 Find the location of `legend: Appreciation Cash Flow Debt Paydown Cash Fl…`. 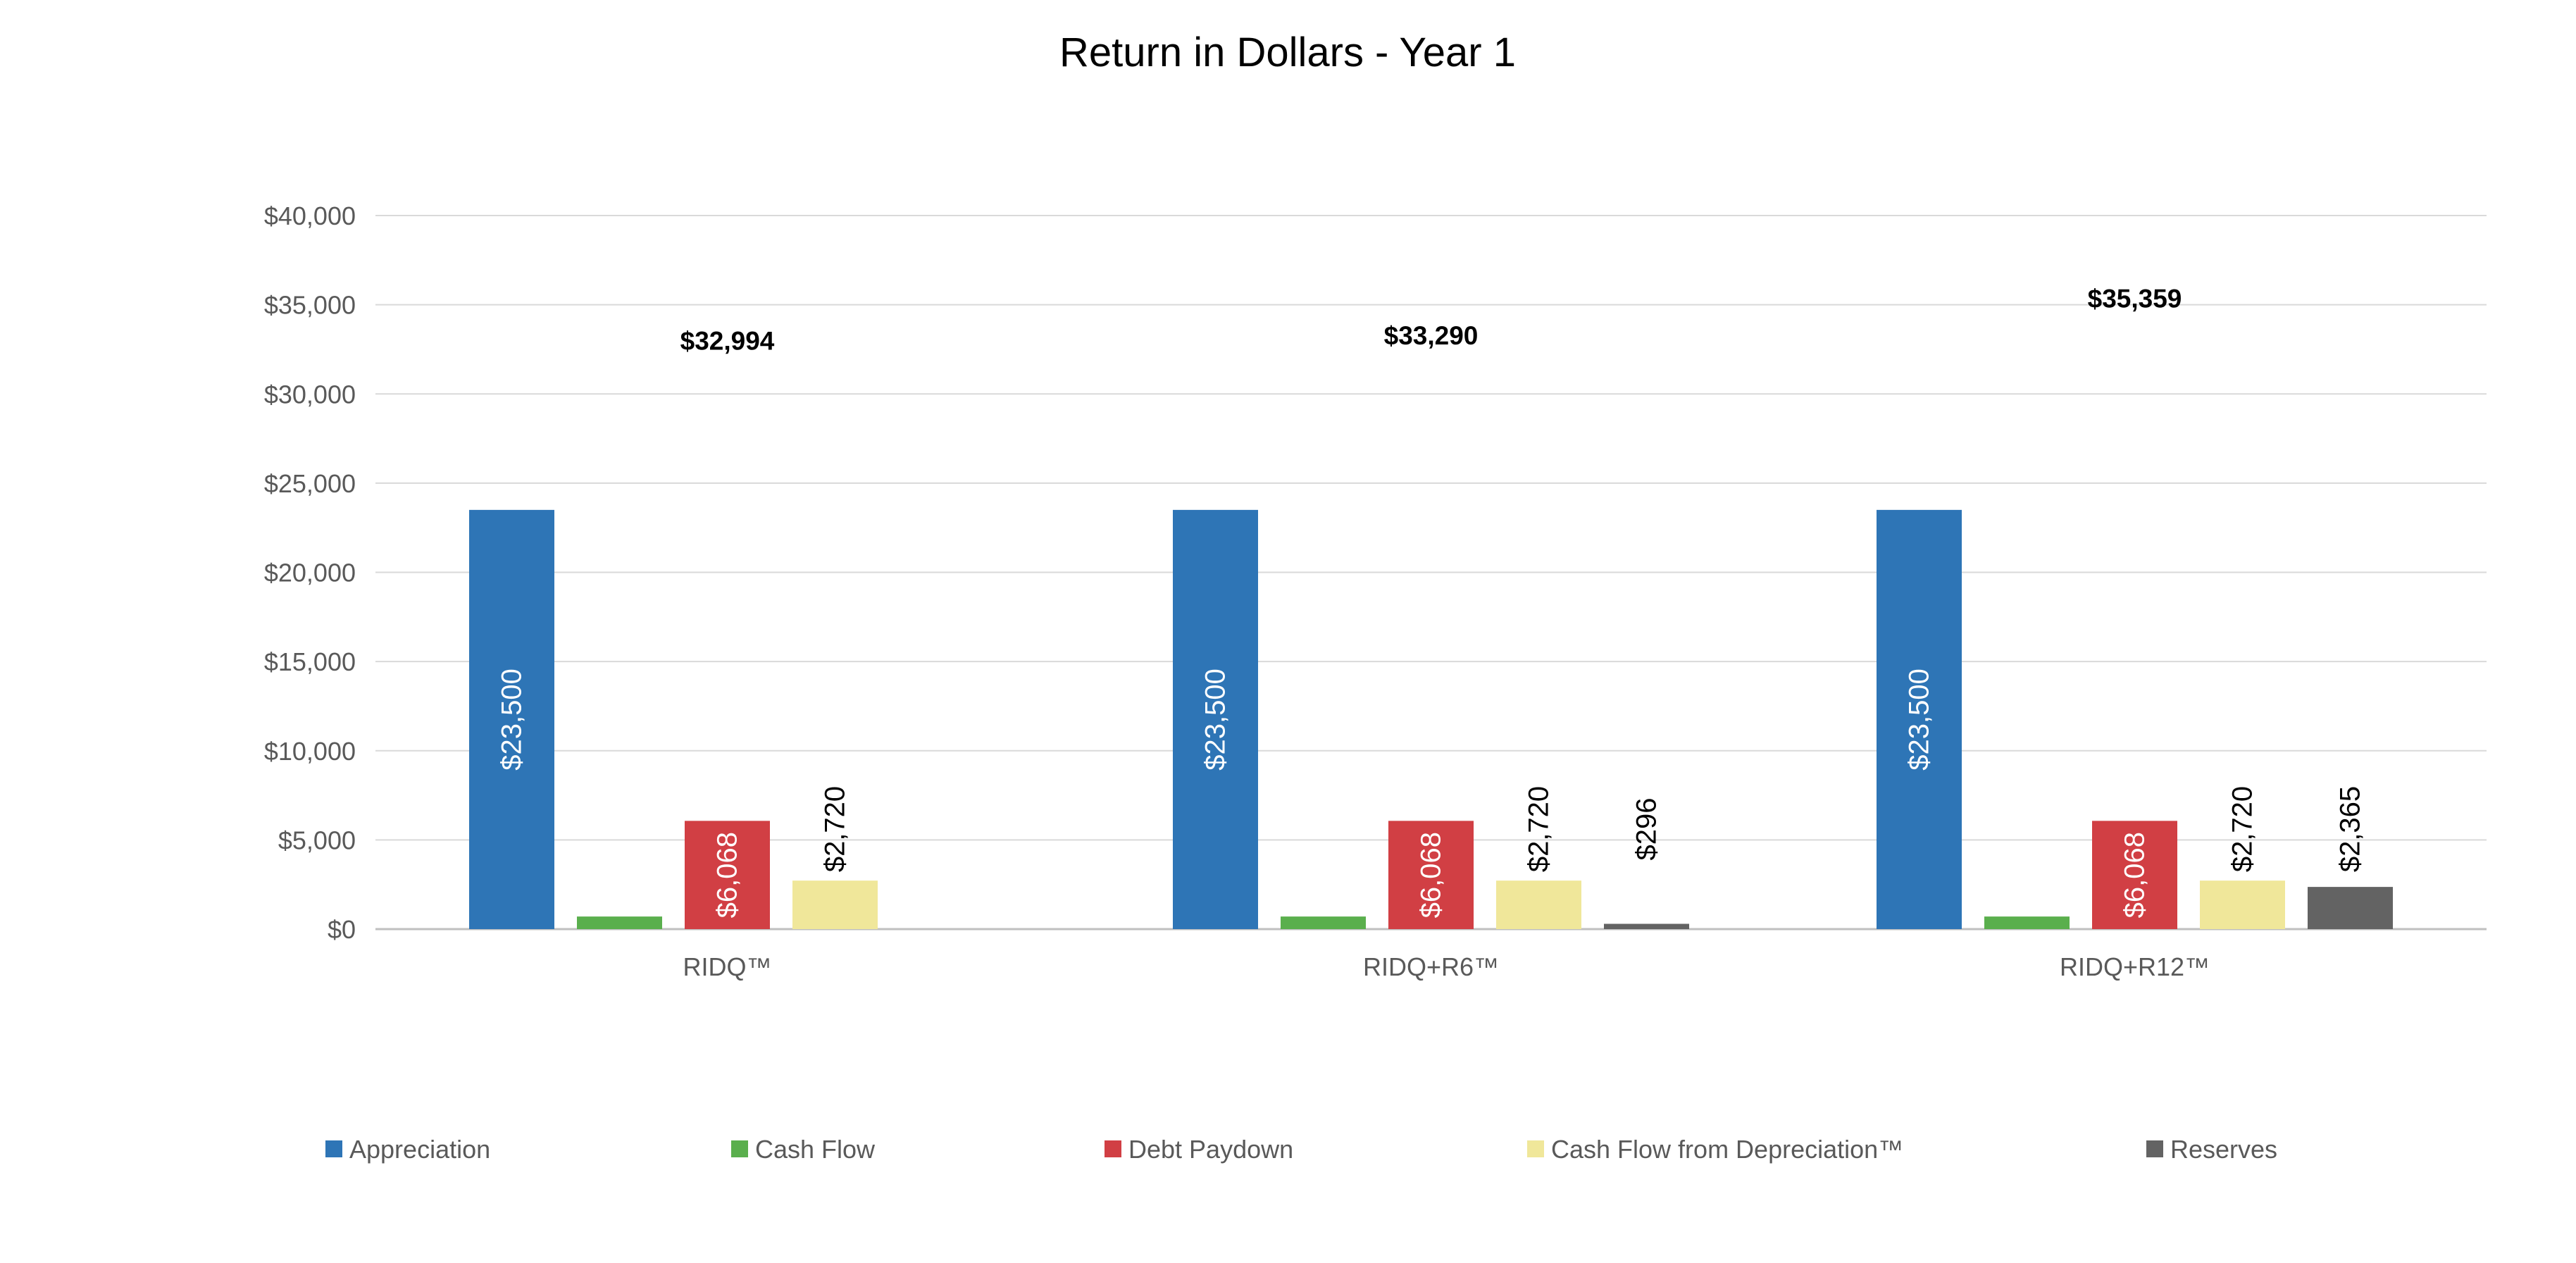

legend: Appreciation Cash Flow Debt Paydown Cash Fl… is located at coordinates (1301, 1149).